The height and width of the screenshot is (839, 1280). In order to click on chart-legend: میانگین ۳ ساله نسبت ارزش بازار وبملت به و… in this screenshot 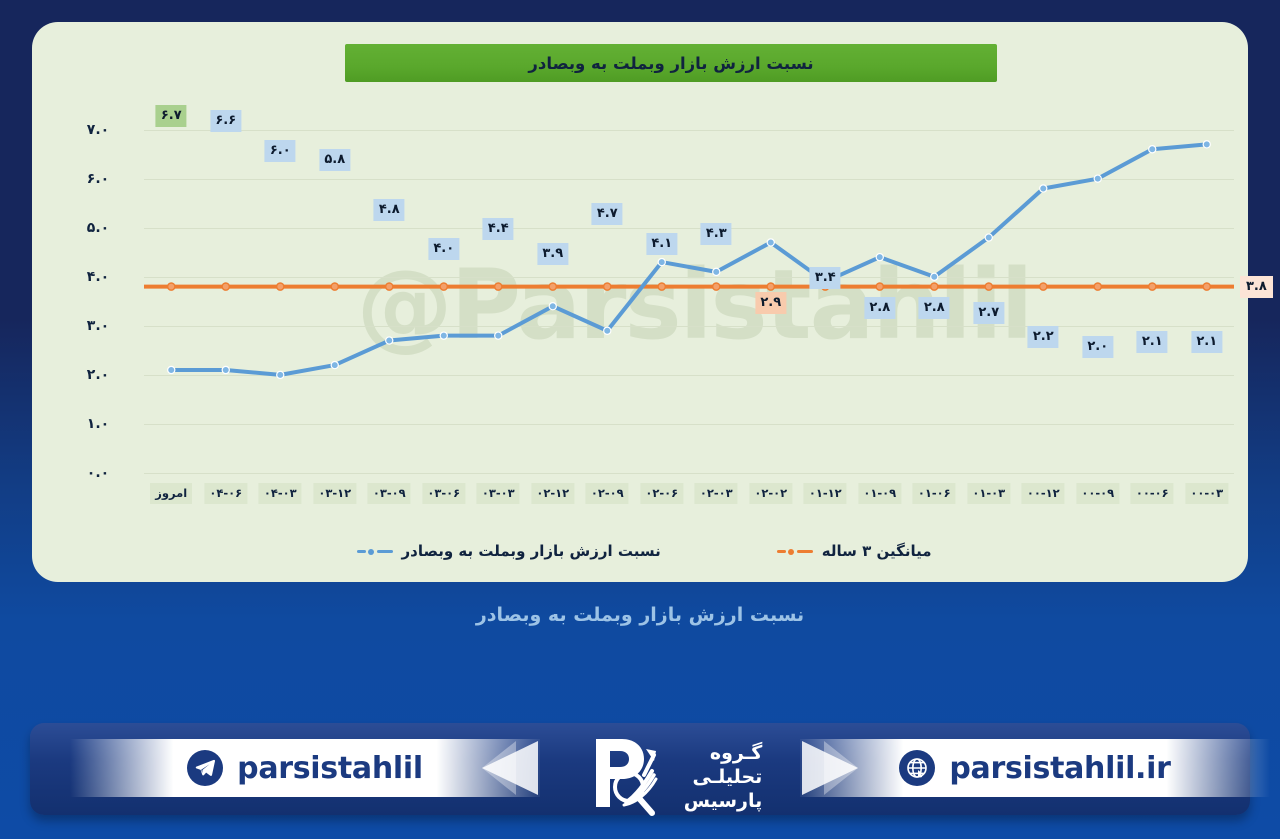, I will do `click(640, 551)`.